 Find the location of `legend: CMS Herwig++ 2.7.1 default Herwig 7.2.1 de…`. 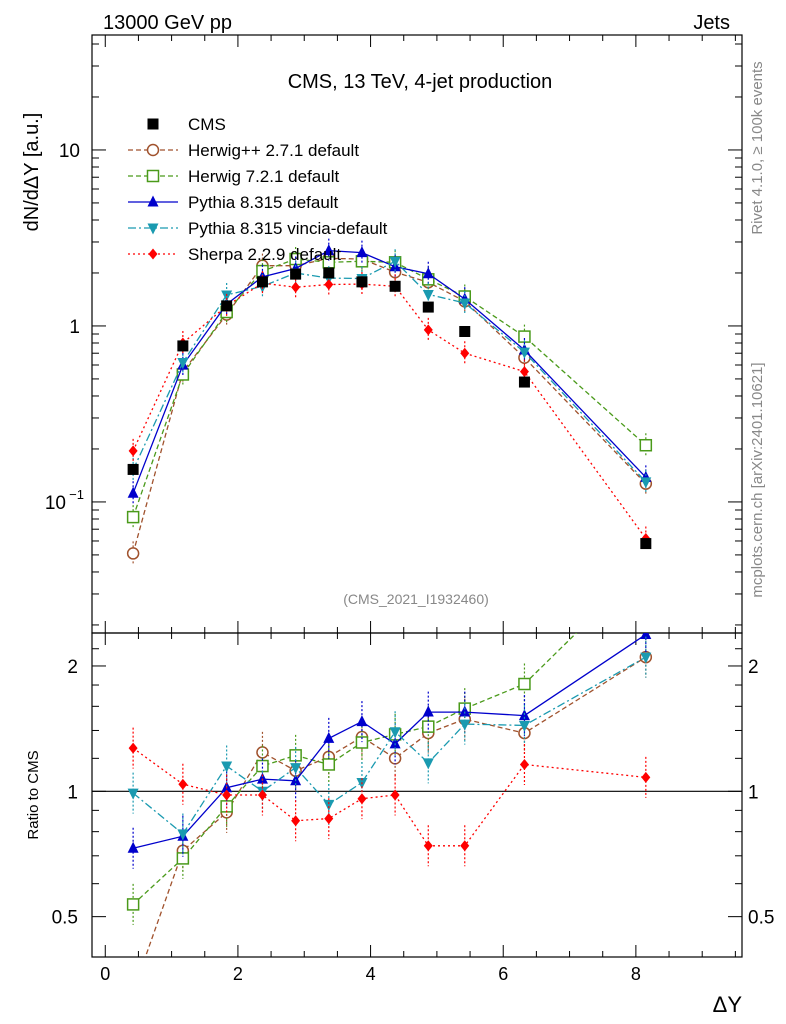

legend: CMS Herwig++ 2.7.1 default Herwig 7.2.1 de… is located at coordinates (258, 189).